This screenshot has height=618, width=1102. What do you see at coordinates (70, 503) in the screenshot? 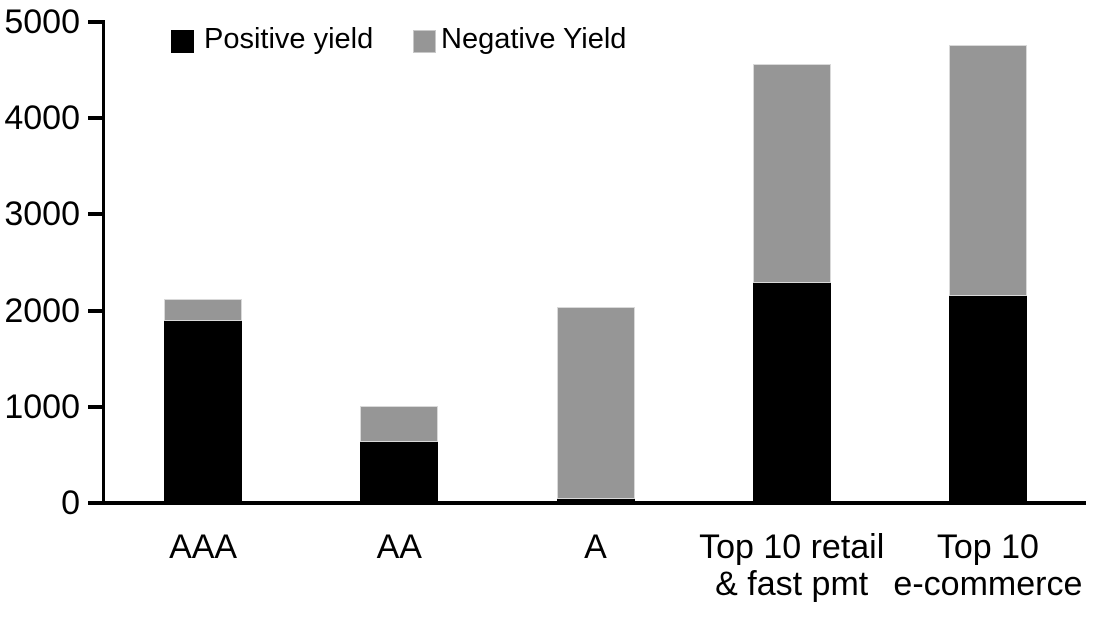
I see `y-tick-label: 0` at bounding box center [70, 503].